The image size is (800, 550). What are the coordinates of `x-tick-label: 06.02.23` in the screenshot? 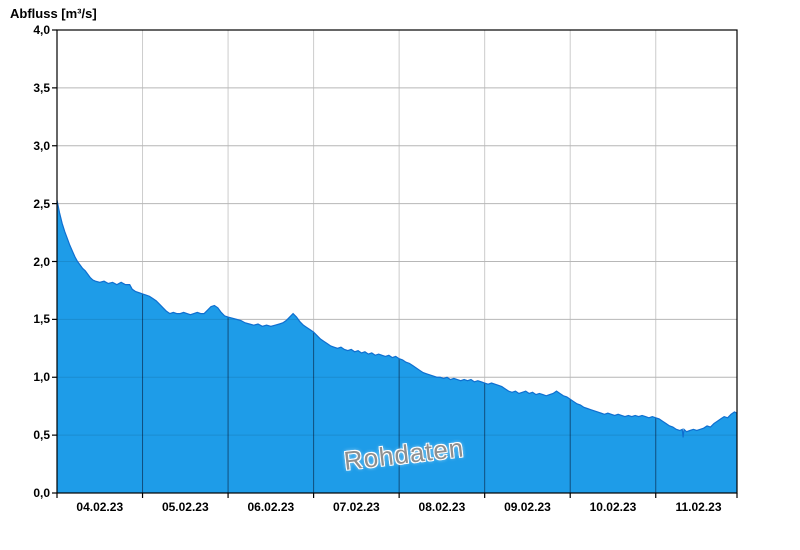 It's located at (271, 507).